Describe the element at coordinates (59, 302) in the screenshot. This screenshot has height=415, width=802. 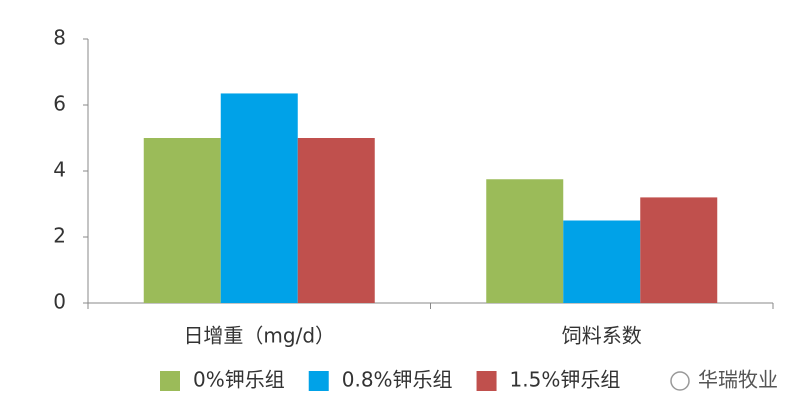
I see `y-tick-label: 0` at that location.